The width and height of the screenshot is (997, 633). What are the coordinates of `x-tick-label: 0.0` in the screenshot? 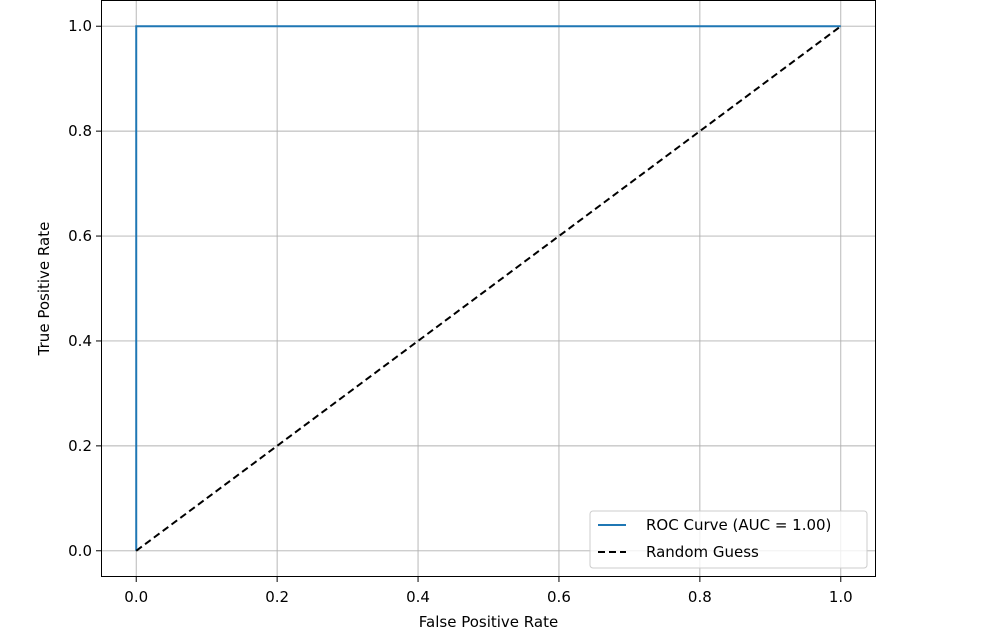 It's located at (136, 597).